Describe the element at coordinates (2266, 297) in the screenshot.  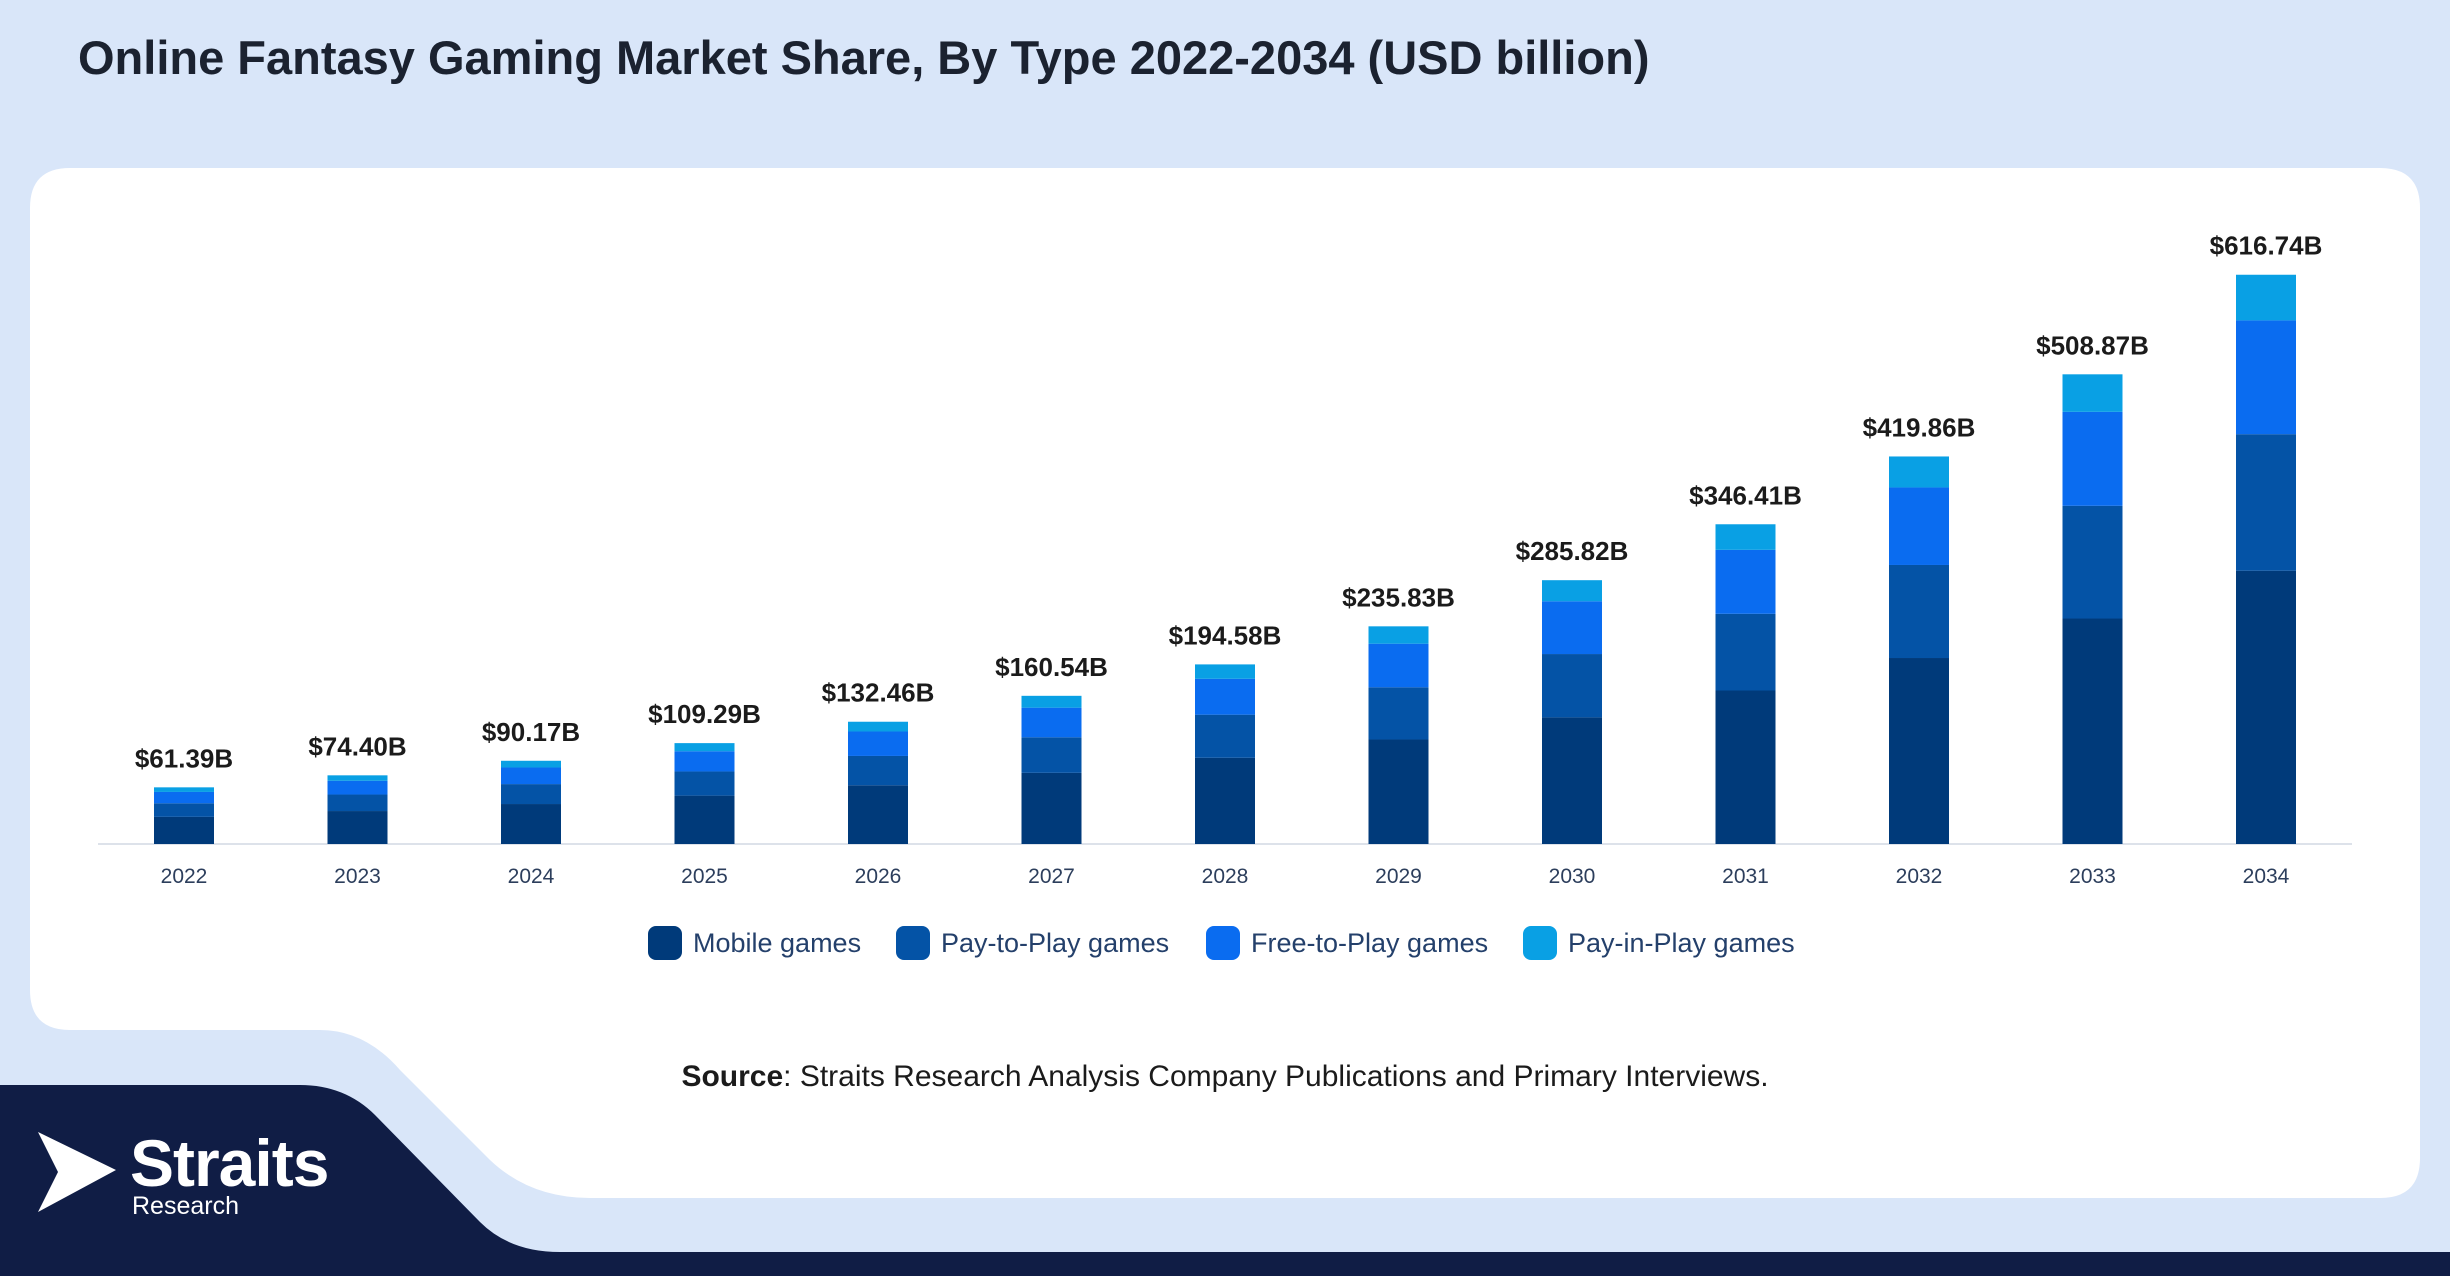
I see `bar-2034-pay-in-play-games` at that location.